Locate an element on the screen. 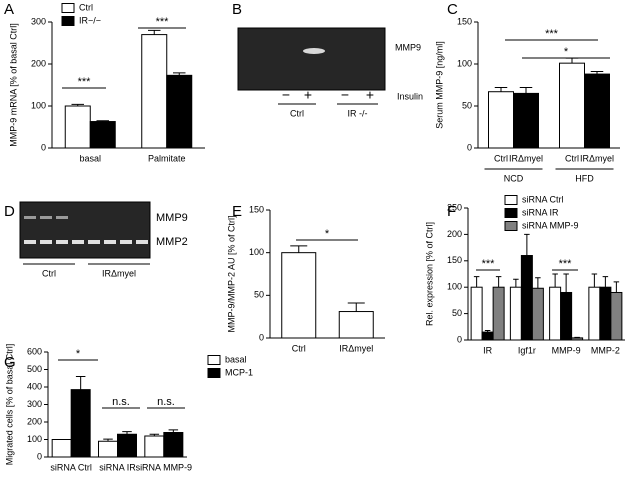  treatment-label: Insulin is located at coordinates (410, 96).